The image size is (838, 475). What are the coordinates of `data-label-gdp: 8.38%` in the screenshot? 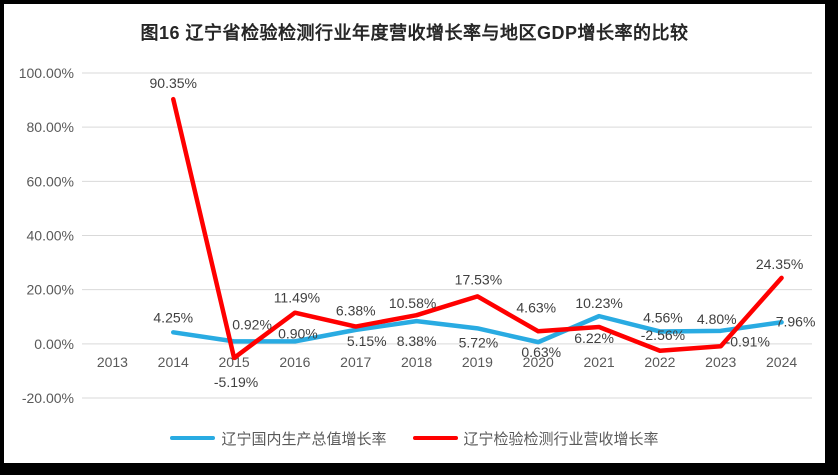 It's located at (417, 341).